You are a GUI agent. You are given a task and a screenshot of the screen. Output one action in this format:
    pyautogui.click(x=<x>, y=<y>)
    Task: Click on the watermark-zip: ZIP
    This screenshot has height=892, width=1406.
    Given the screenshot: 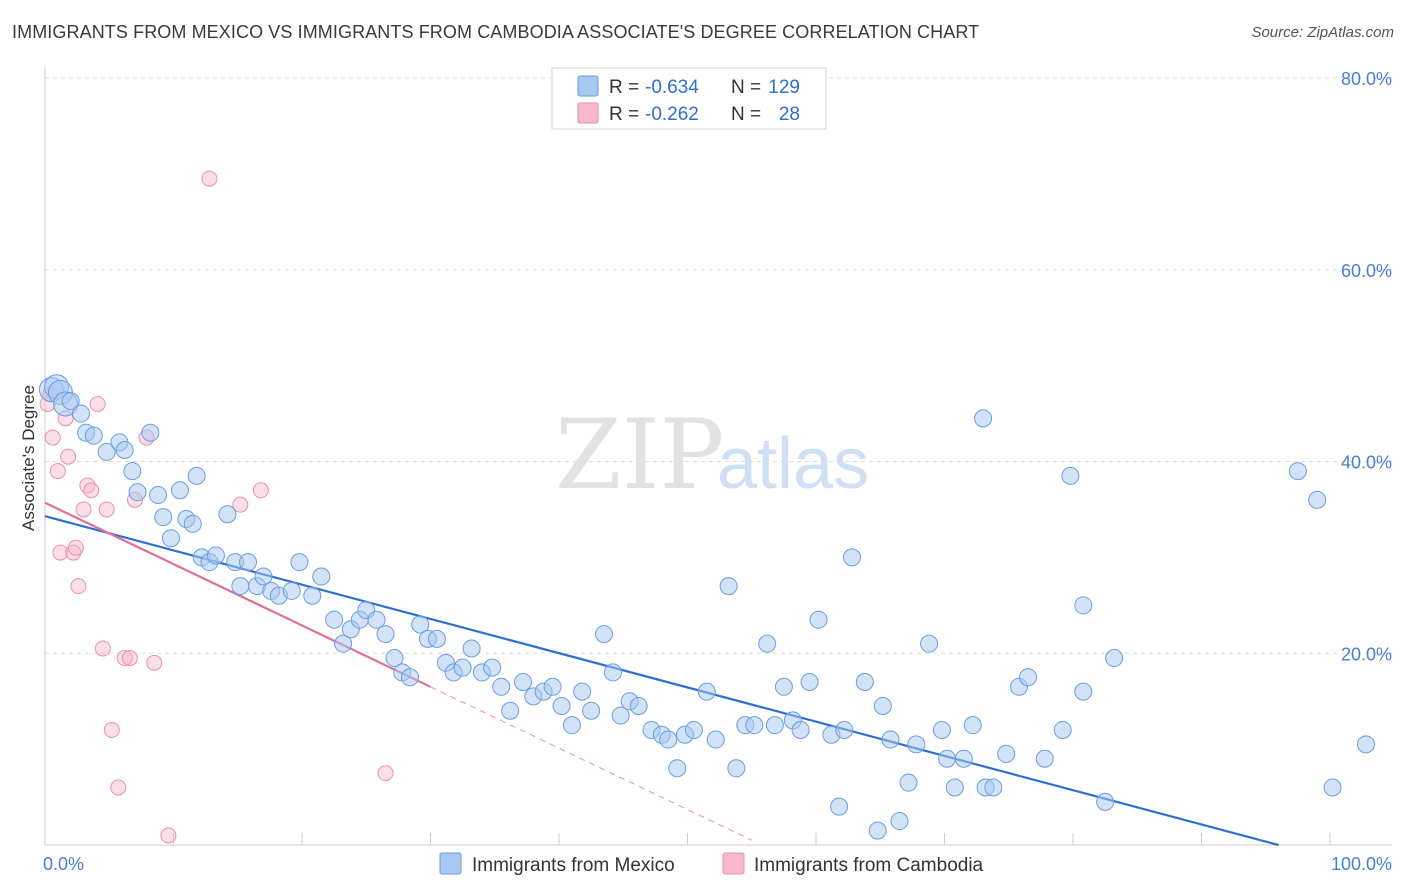 What is the action you would take?
    pyautogui.click(x=639, y=455)
    